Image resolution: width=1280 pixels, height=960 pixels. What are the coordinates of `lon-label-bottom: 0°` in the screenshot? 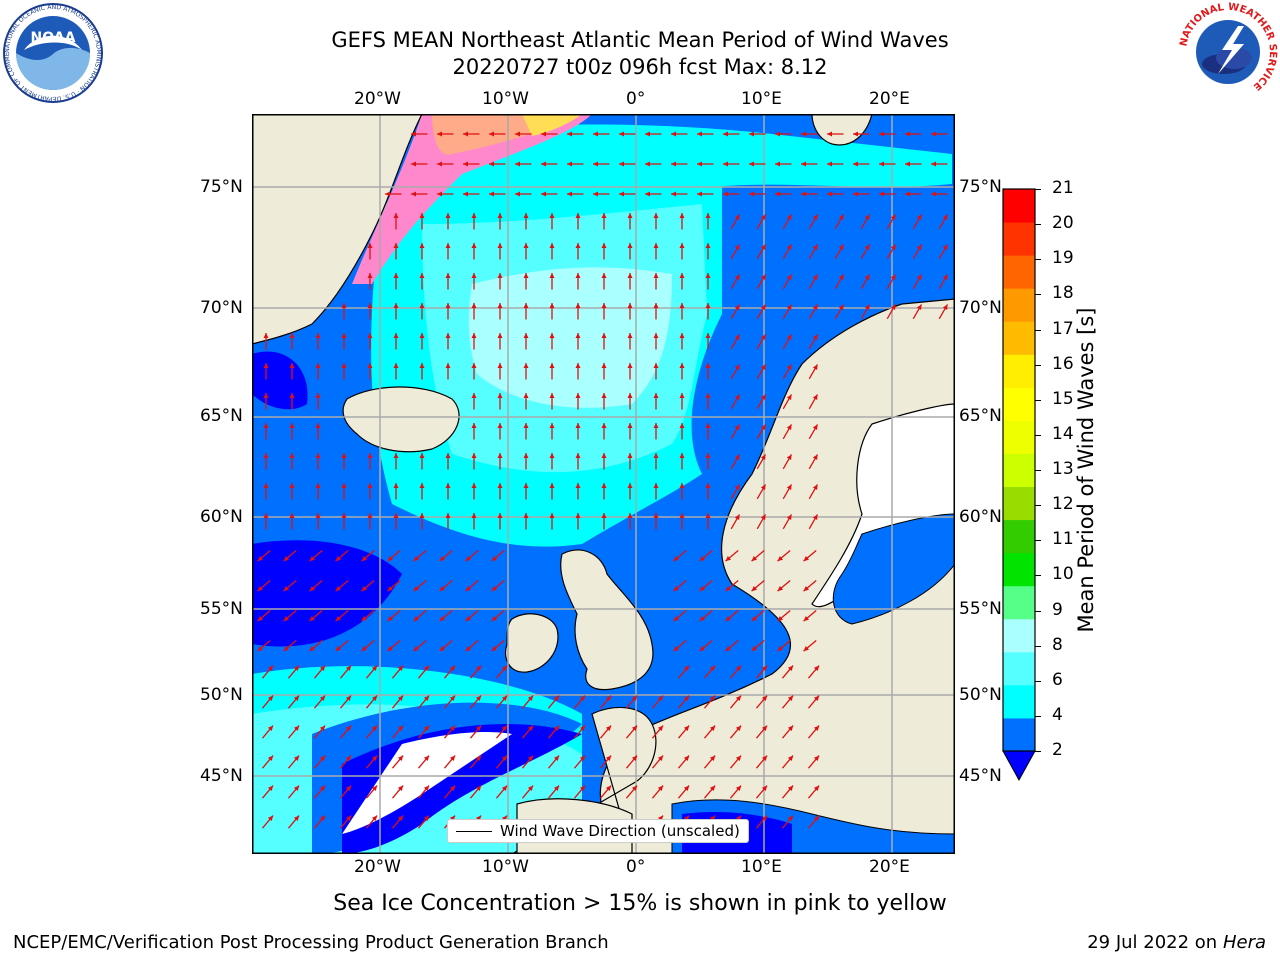 It's located at (636, 867).